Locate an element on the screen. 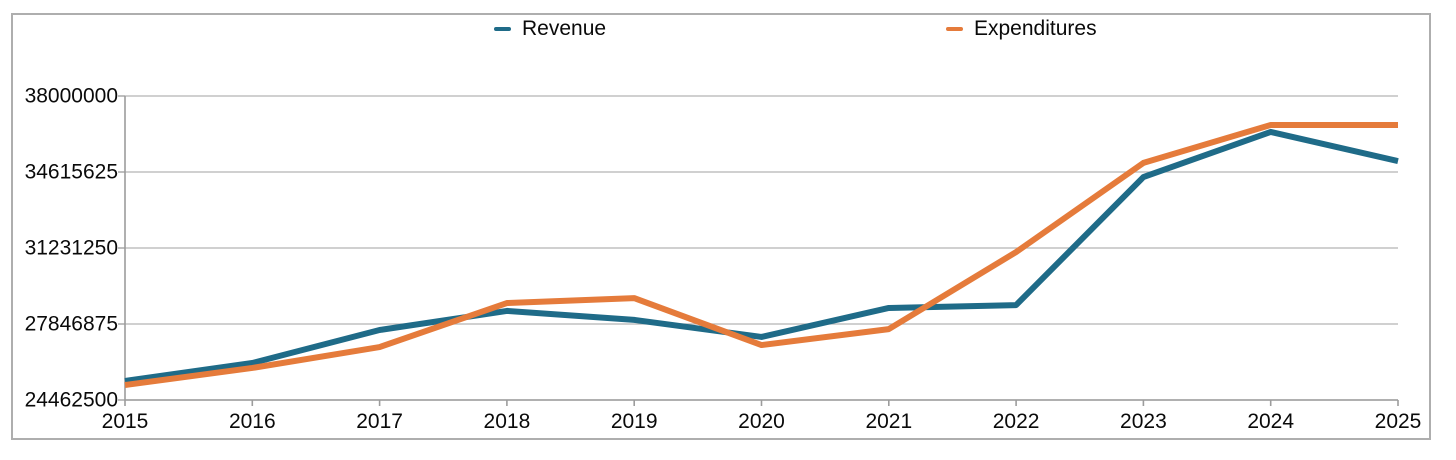 This screenshot has width=1456, height=460. y-axis-tick-label: 27846875 is located at coordinates (71, 324).